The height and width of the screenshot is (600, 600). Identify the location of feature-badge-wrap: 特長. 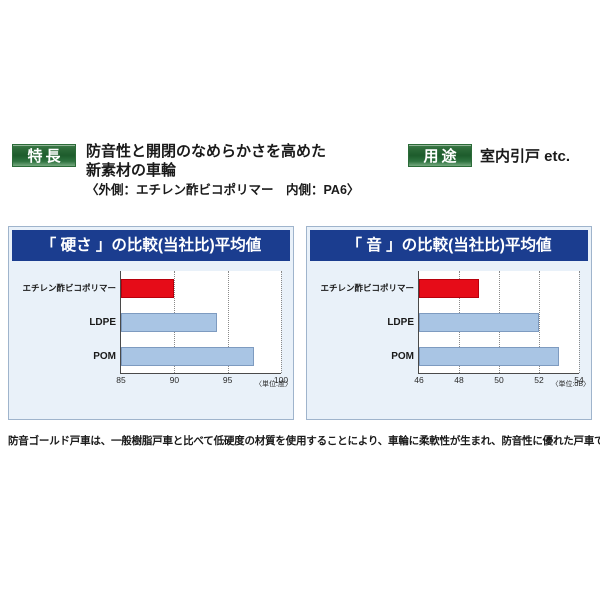
(44, 155).